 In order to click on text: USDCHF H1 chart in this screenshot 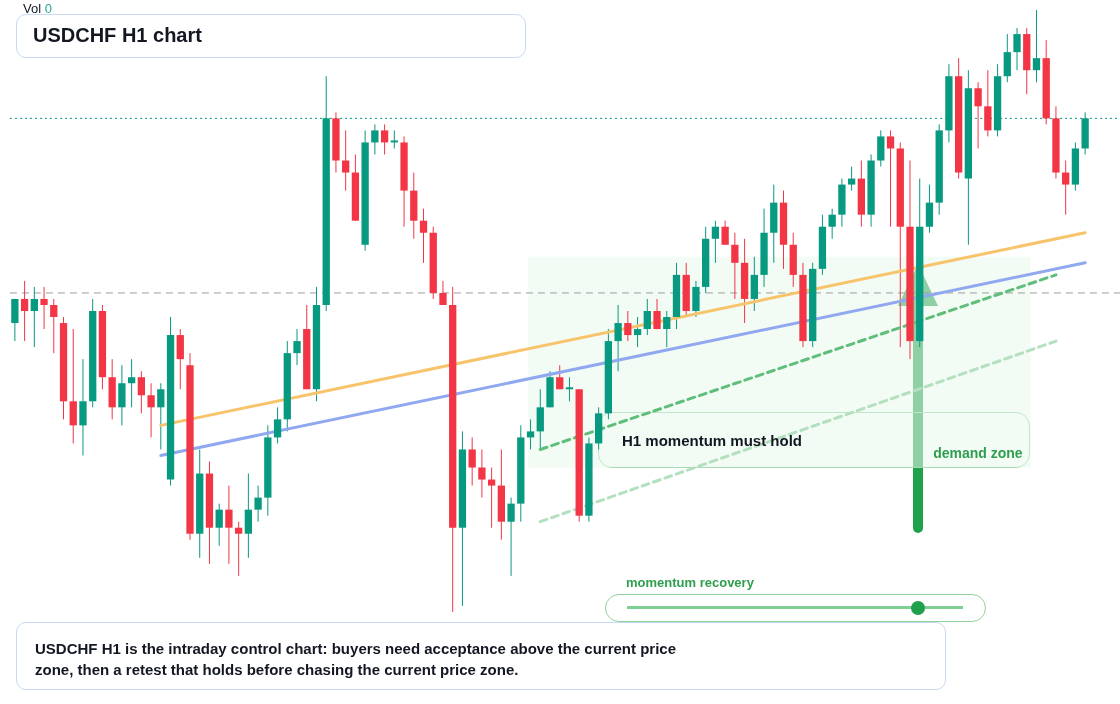, I will do `click(117, 35)`.